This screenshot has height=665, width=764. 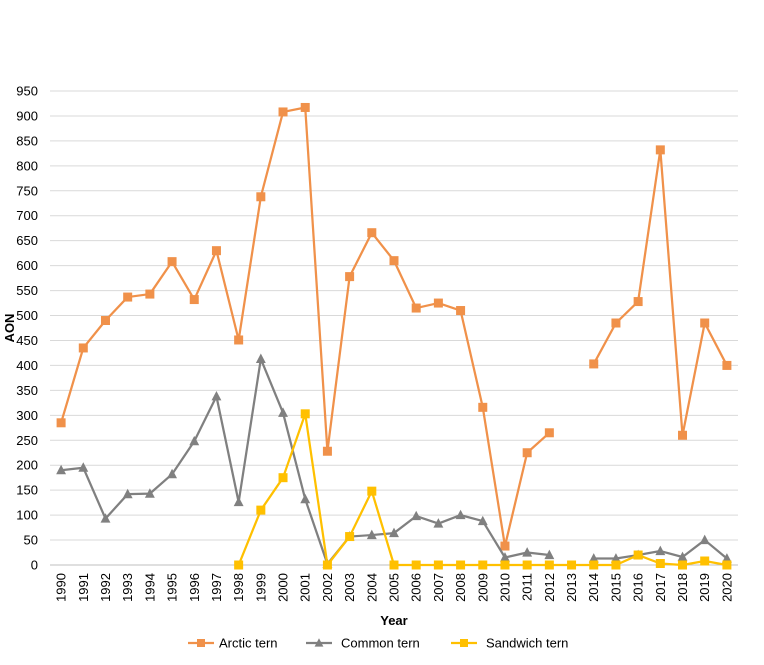 I want to click on legend-item-sandwich-tern: Sandwich tern, so click(x=509, y=643).